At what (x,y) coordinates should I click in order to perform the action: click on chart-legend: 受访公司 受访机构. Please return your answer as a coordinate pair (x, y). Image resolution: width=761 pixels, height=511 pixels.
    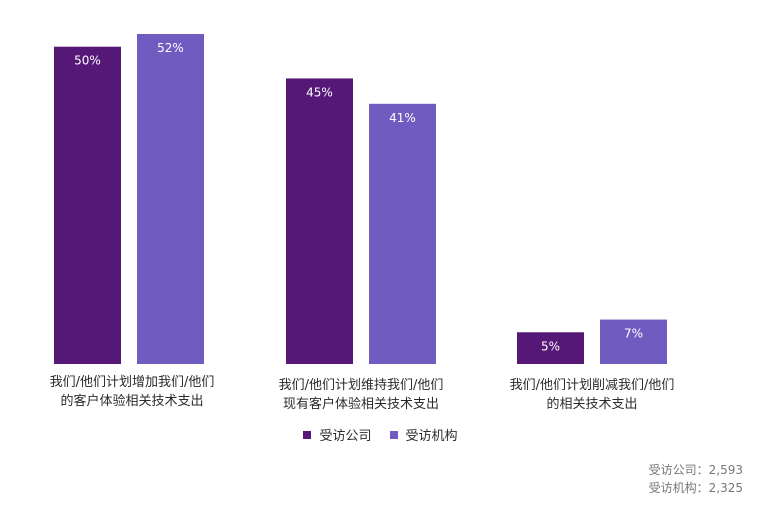
    Looking at the image, I should click on (380, 434).